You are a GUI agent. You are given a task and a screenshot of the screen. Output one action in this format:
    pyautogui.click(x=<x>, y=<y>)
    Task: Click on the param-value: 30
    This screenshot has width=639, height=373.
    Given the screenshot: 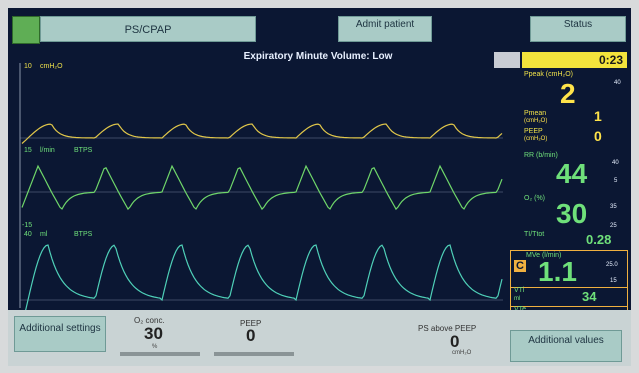 What is the action you would take?
    pyautogui.click(x=572, y=213)
    